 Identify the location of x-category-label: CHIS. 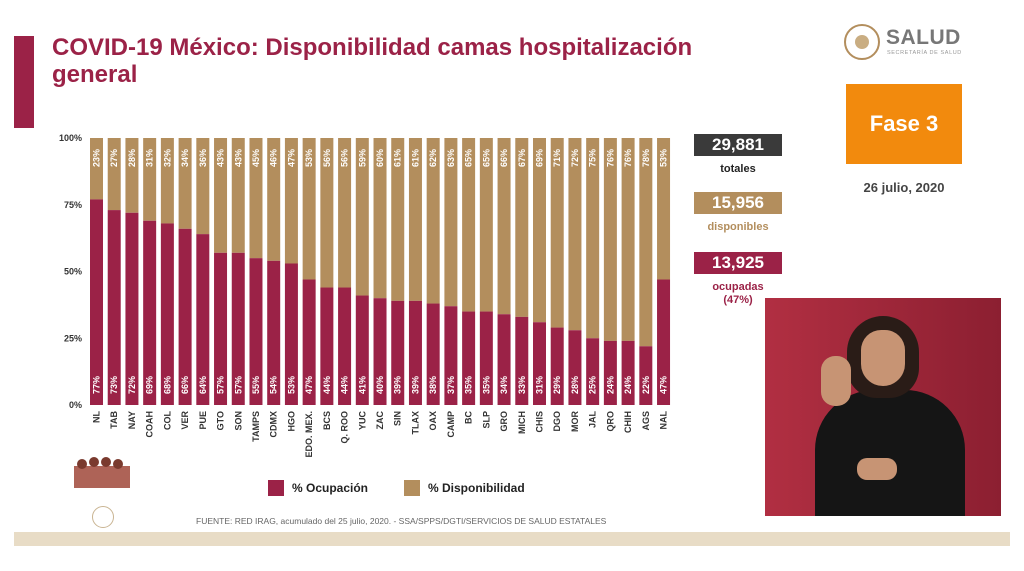
(540, 422).